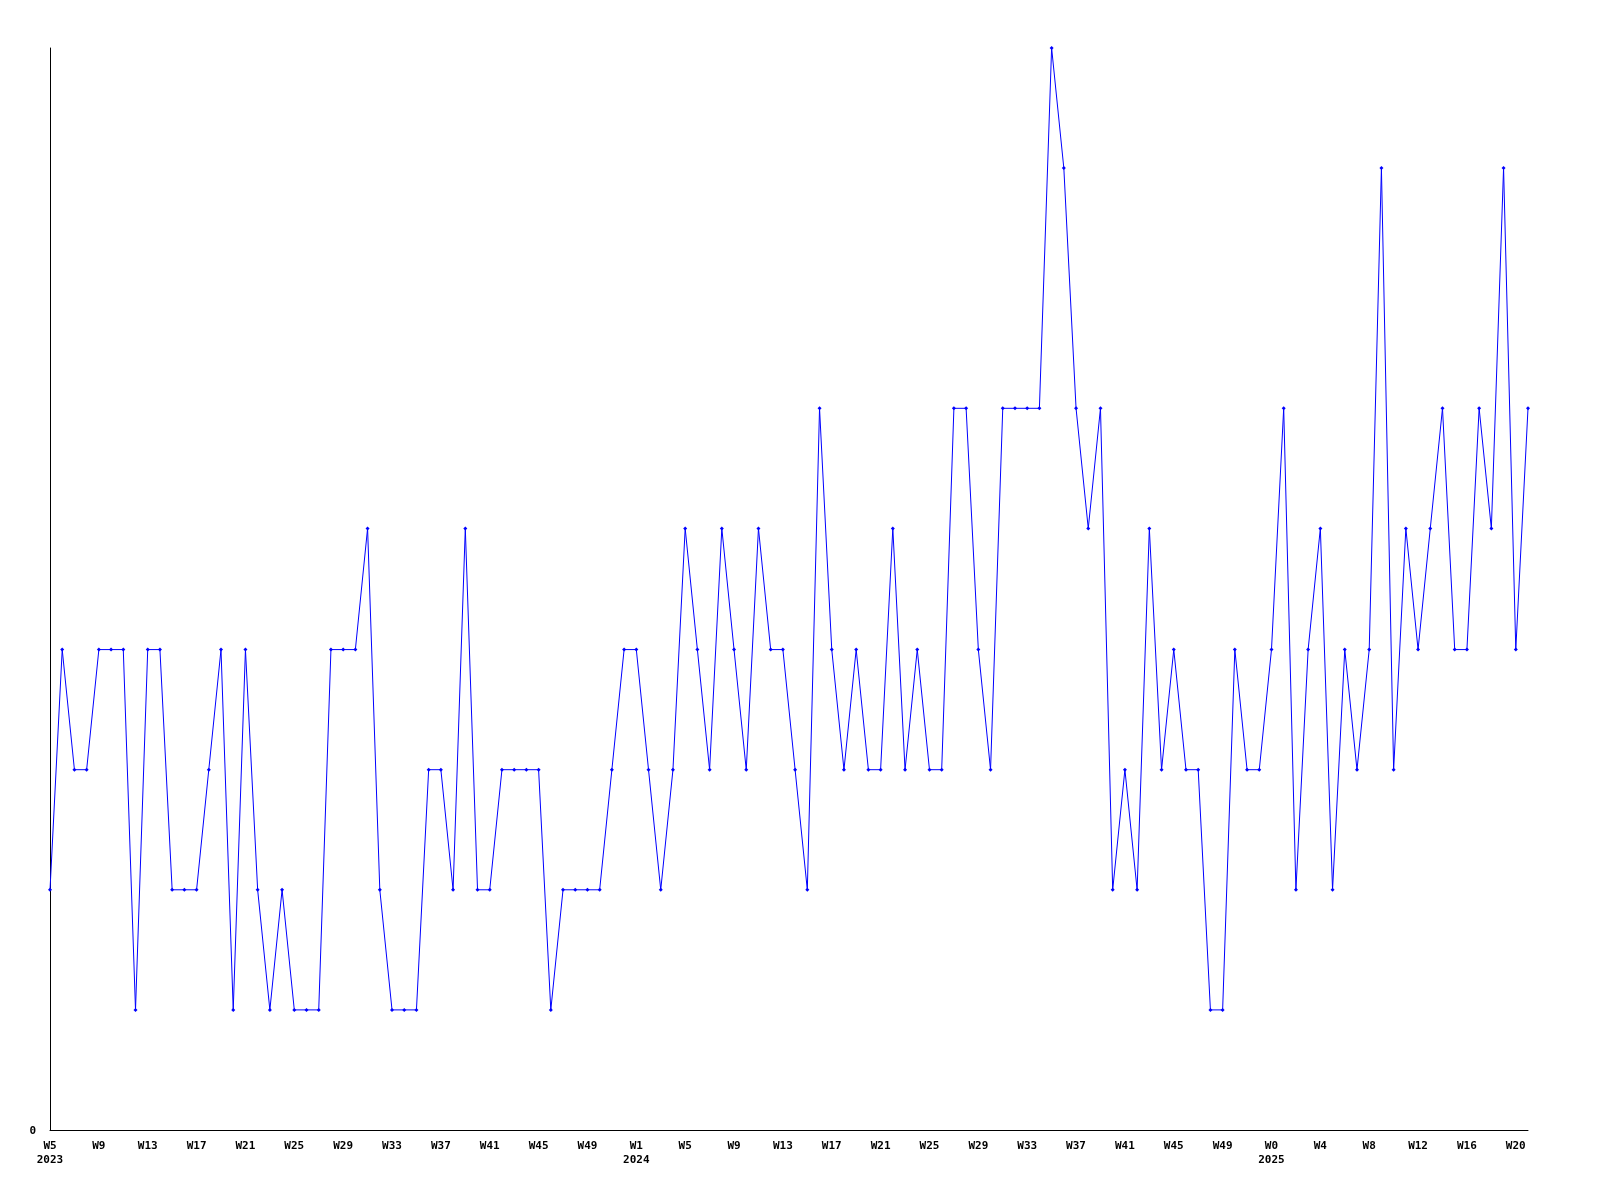 This screenshot has width=1600, height=1200. I want to click on x-tick-label: W1 2024, so click(636, 1152).